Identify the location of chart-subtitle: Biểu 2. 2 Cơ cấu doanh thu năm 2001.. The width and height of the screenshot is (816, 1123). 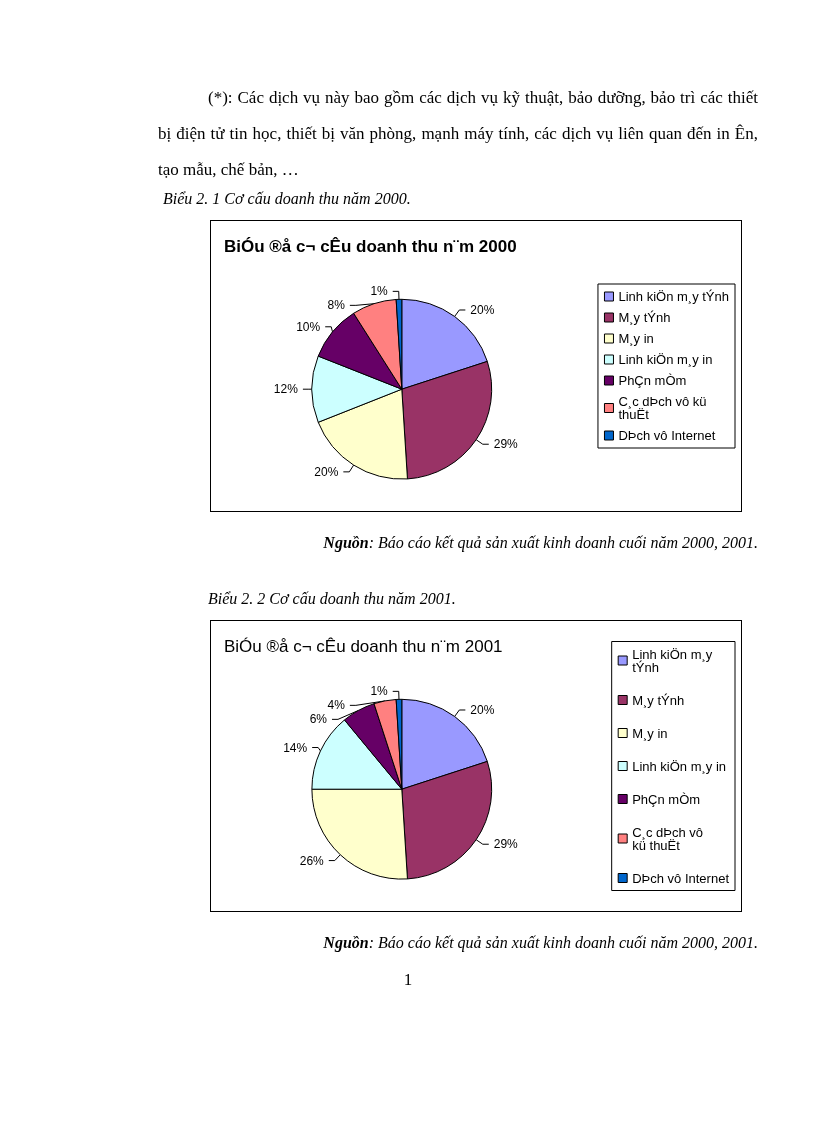
(332, 599).